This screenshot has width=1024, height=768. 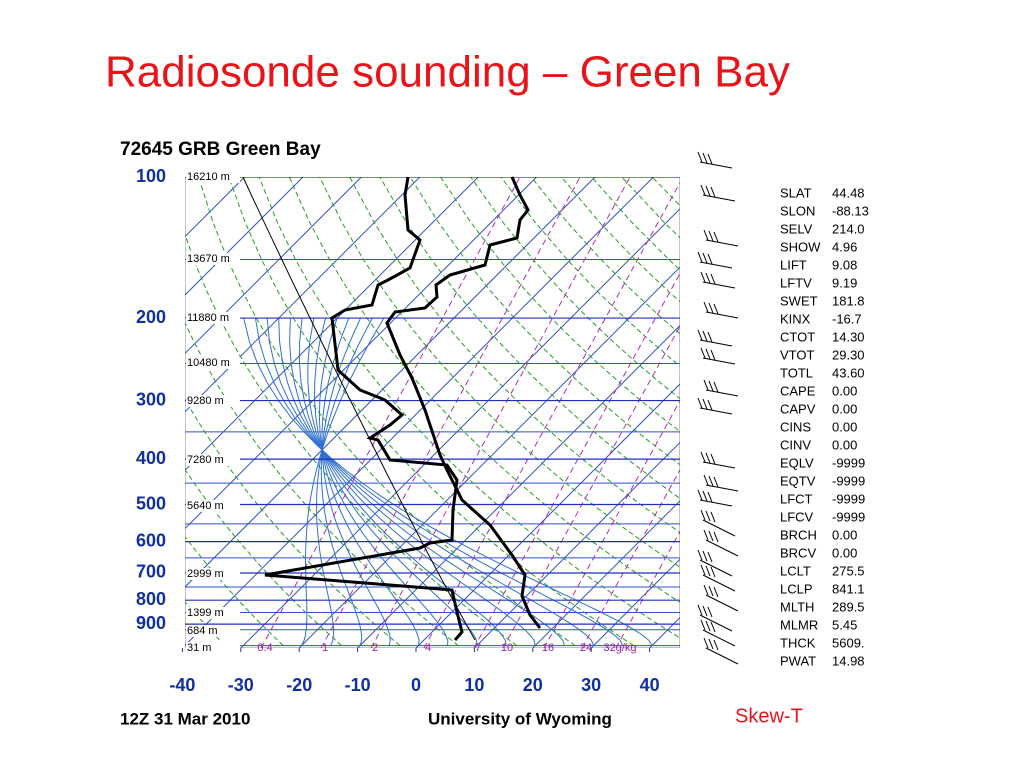 I want to click on time: 12Z 31 Mar 2010, so click(x=185, y=718).